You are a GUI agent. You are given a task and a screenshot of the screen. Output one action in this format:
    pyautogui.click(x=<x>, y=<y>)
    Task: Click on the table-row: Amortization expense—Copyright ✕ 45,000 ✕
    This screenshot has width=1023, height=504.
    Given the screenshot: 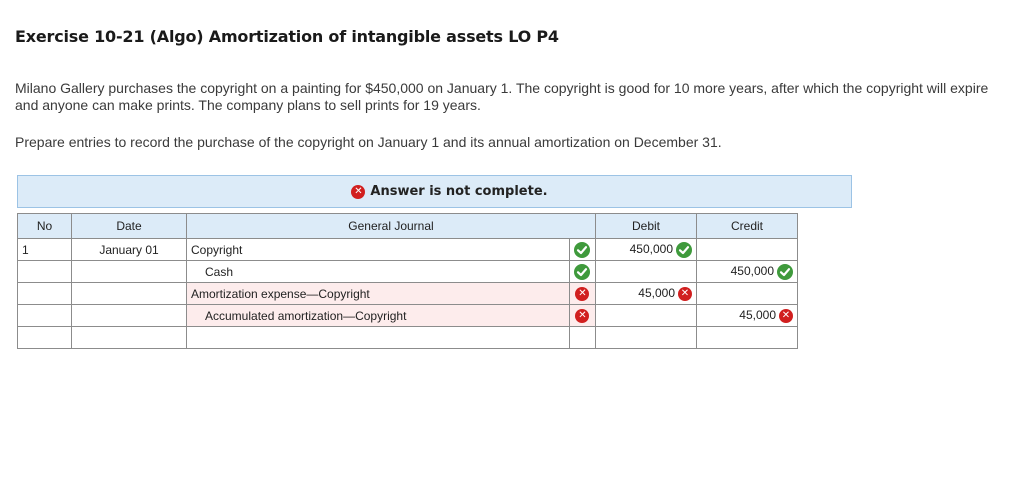 What is the action you would take?
    pyautogui.click(x=407, y=293)
    